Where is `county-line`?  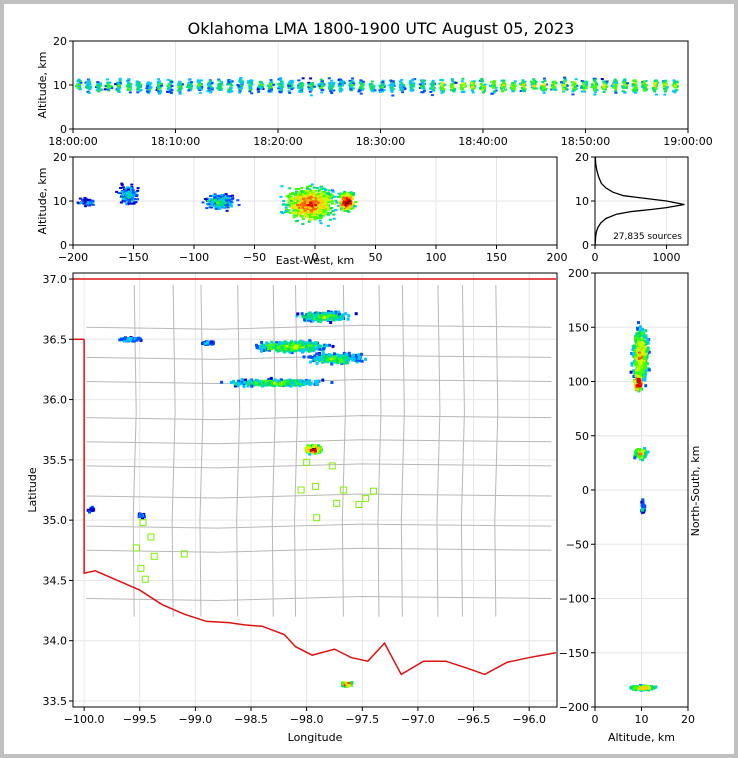 county-line is located at coordinates (319, 466).